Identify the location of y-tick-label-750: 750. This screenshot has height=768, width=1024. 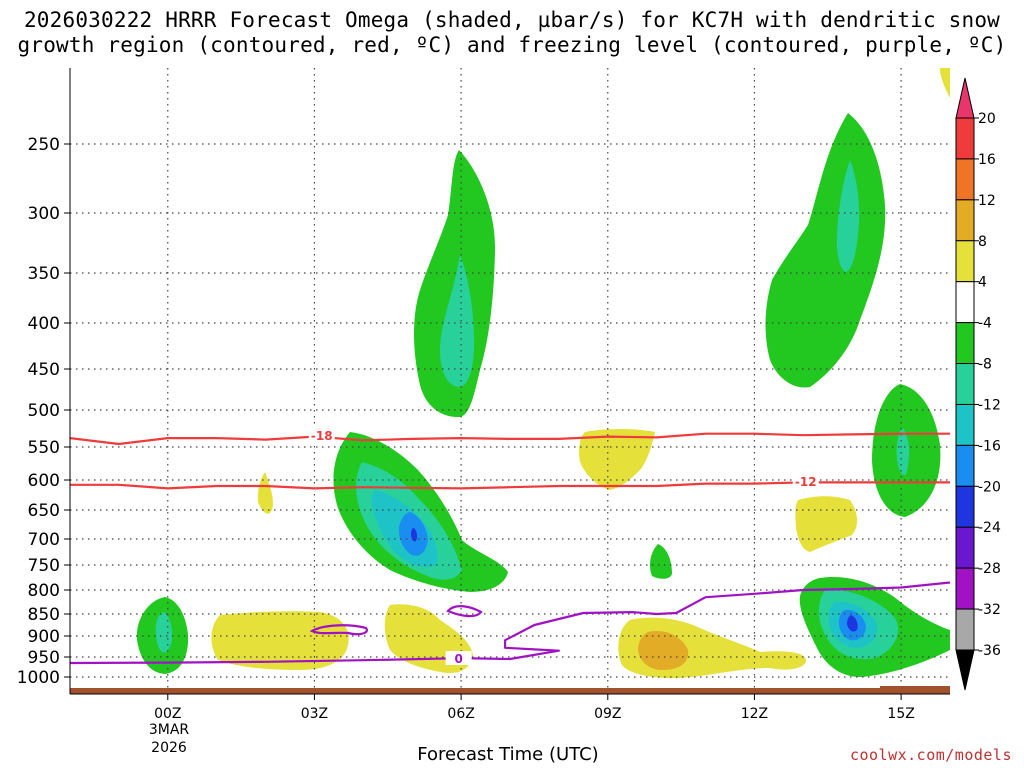
(44, 566).